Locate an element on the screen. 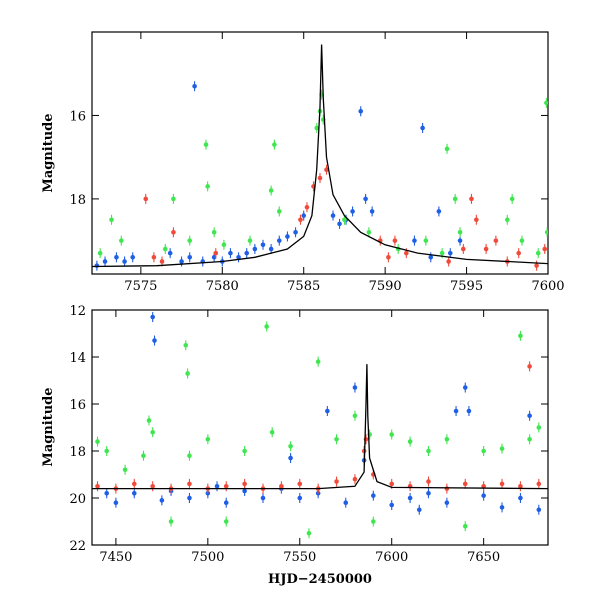 Image resolution: width=600 pixels, height=600 pixels. zoom-x-tick-label: 7575 is located at coordinates (140, 286).